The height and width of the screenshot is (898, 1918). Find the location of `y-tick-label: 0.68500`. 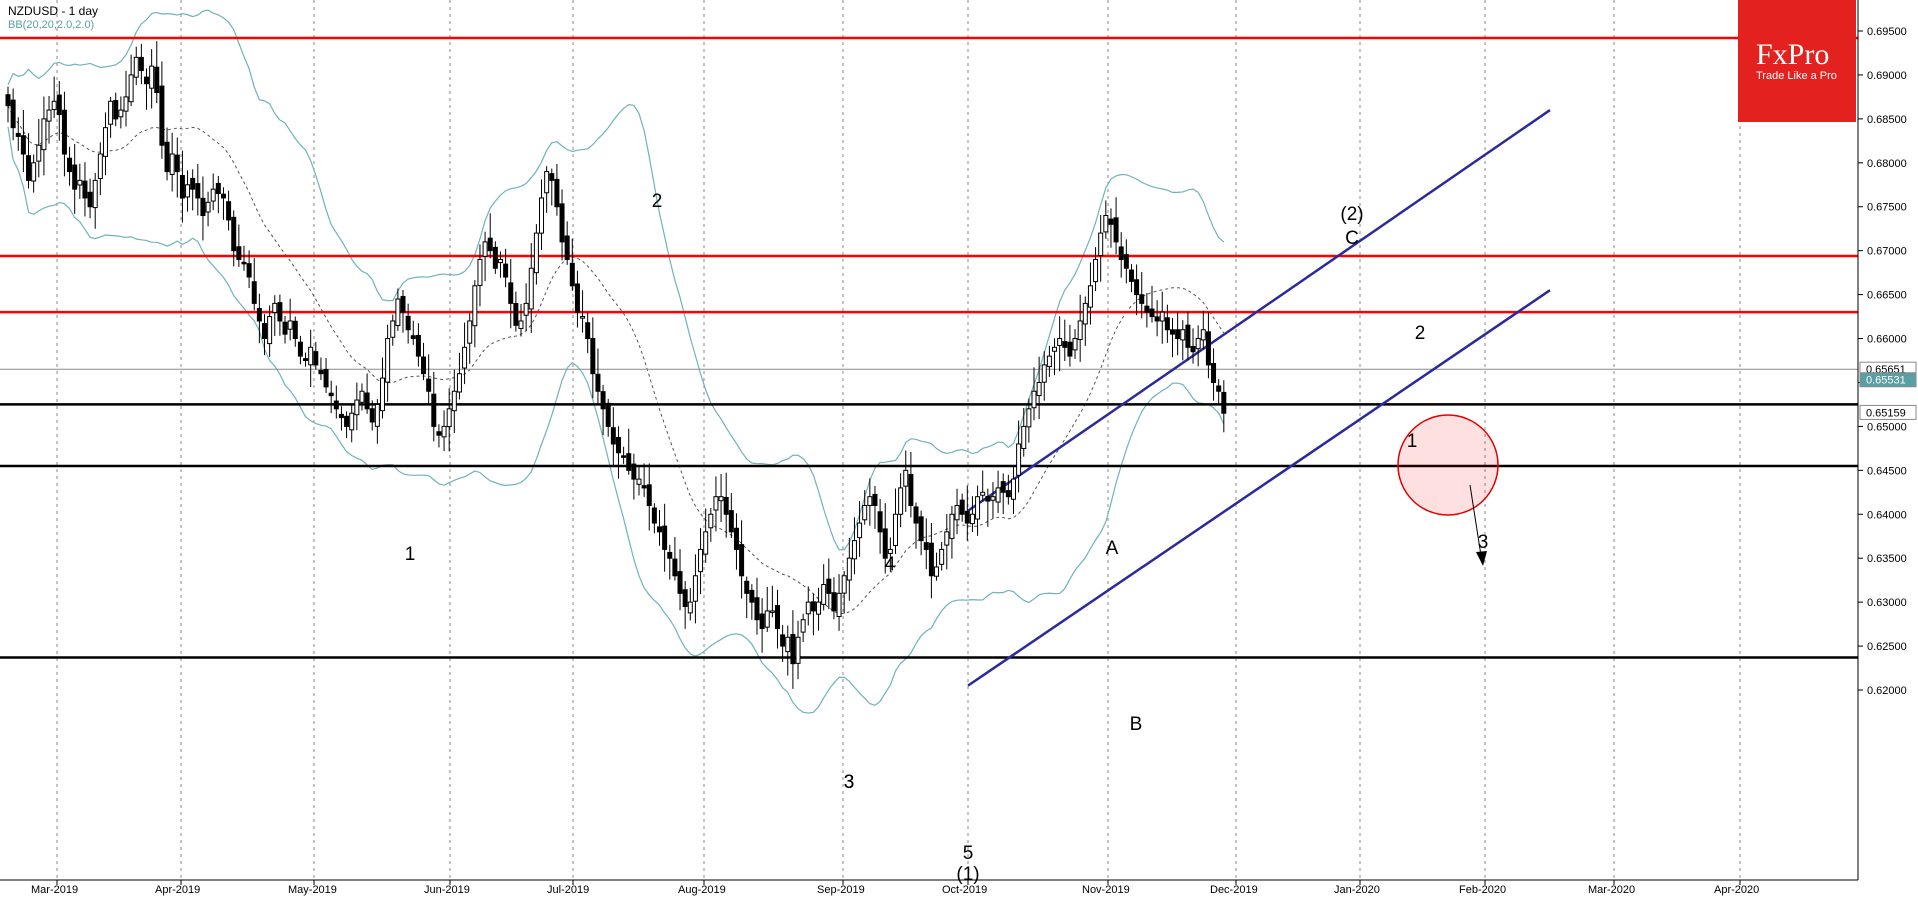

y-tick-label: 0.68500 is located at coordinates (1887, 120).